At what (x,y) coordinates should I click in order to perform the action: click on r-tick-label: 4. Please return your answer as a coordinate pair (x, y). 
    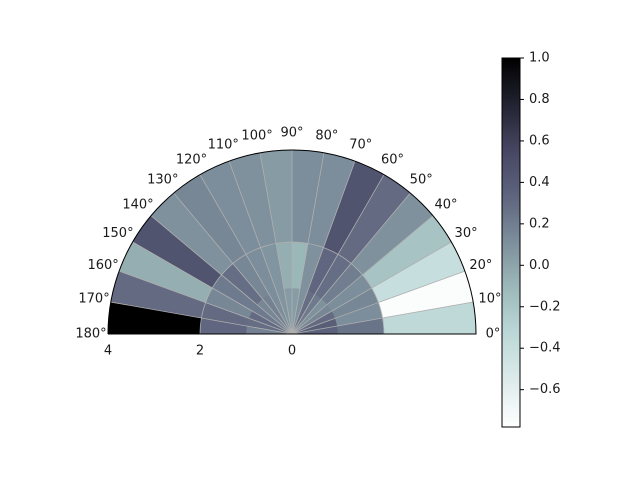
    Looking at the image, I should click on (108, 351).